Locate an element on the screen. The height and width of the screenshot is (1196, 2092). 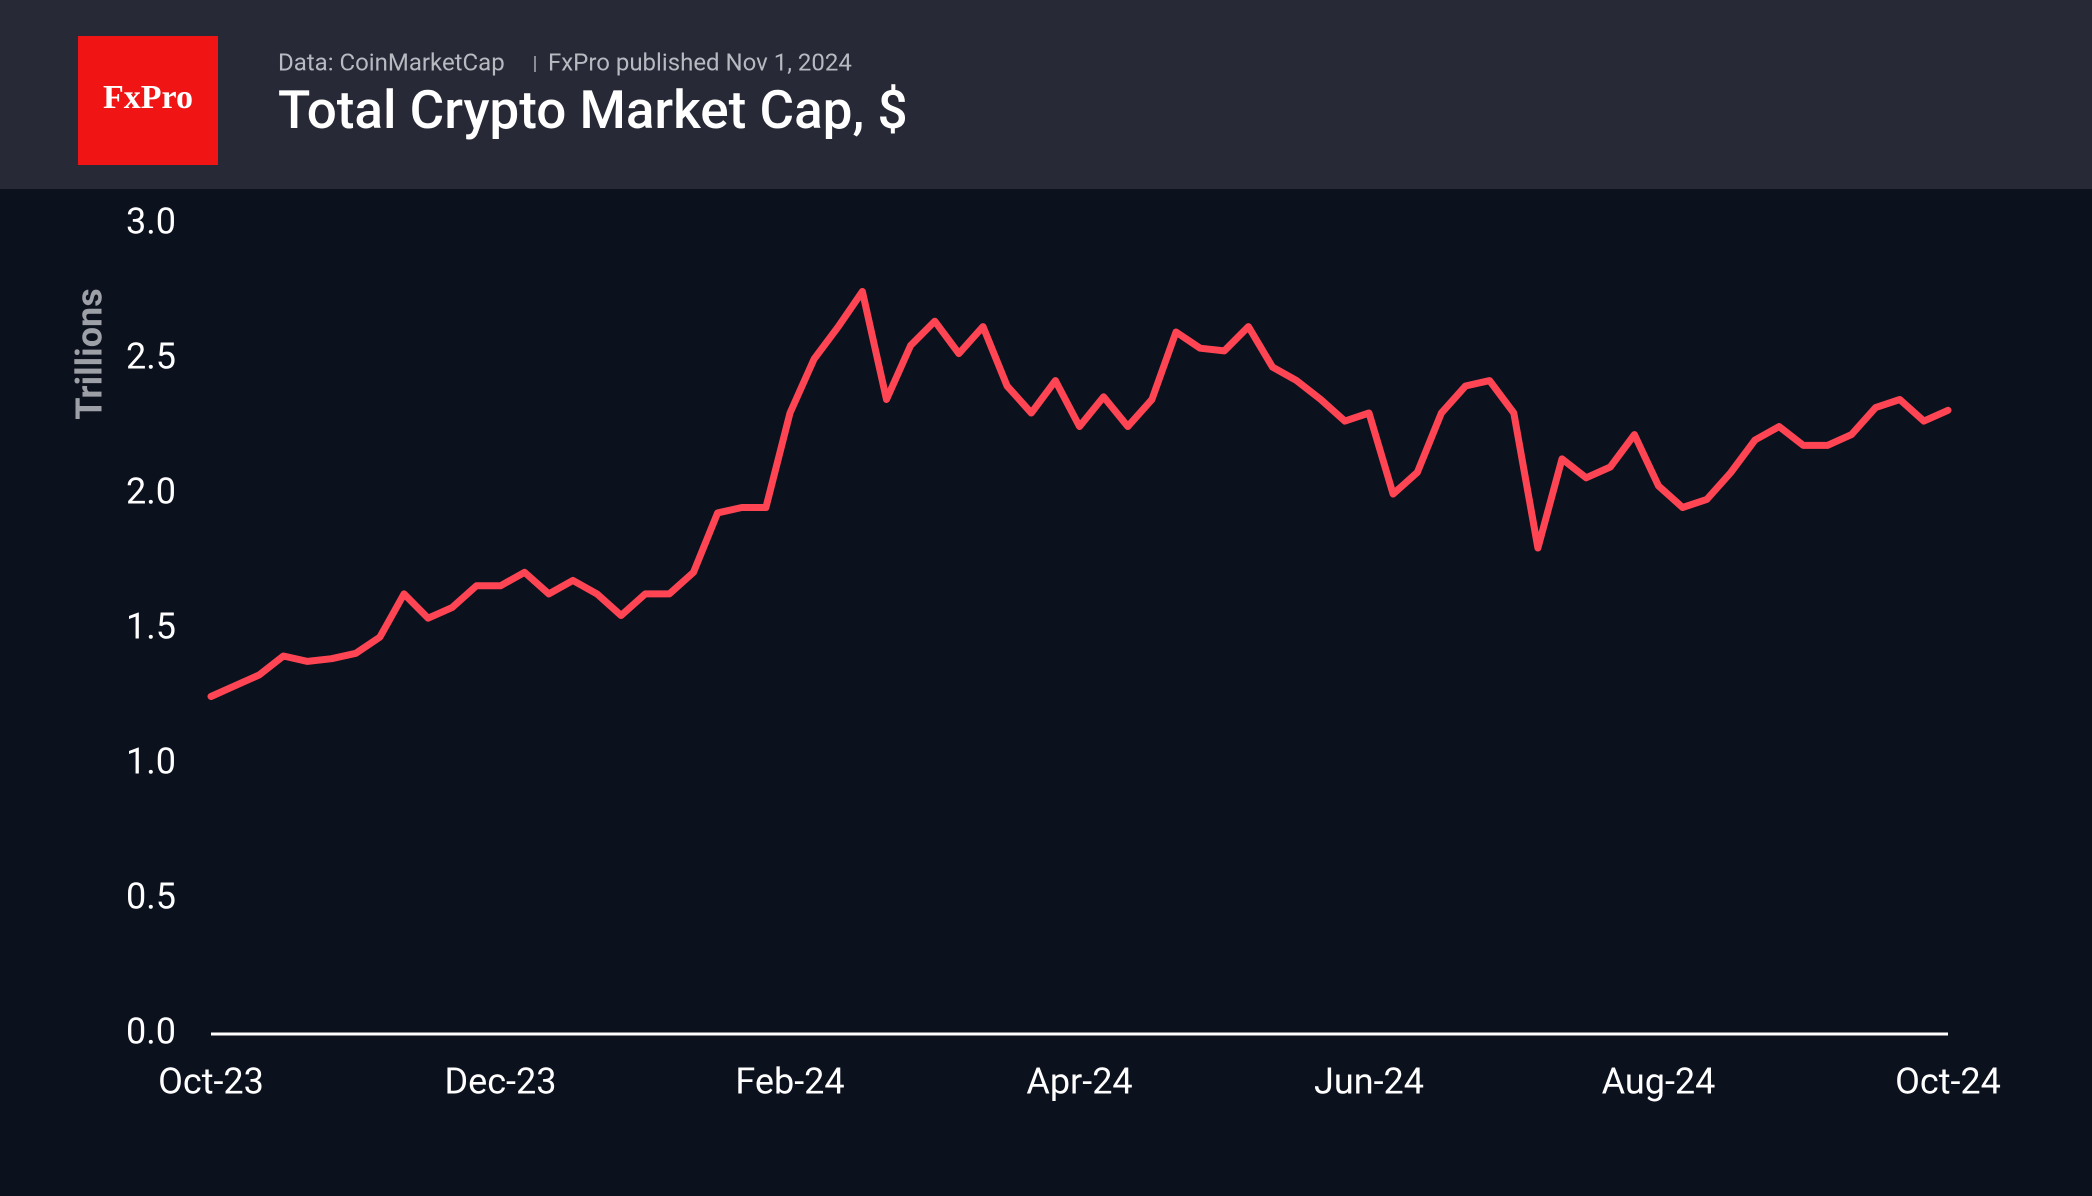
y-tick-label: 2.5 is located at coordinates (151, 357).